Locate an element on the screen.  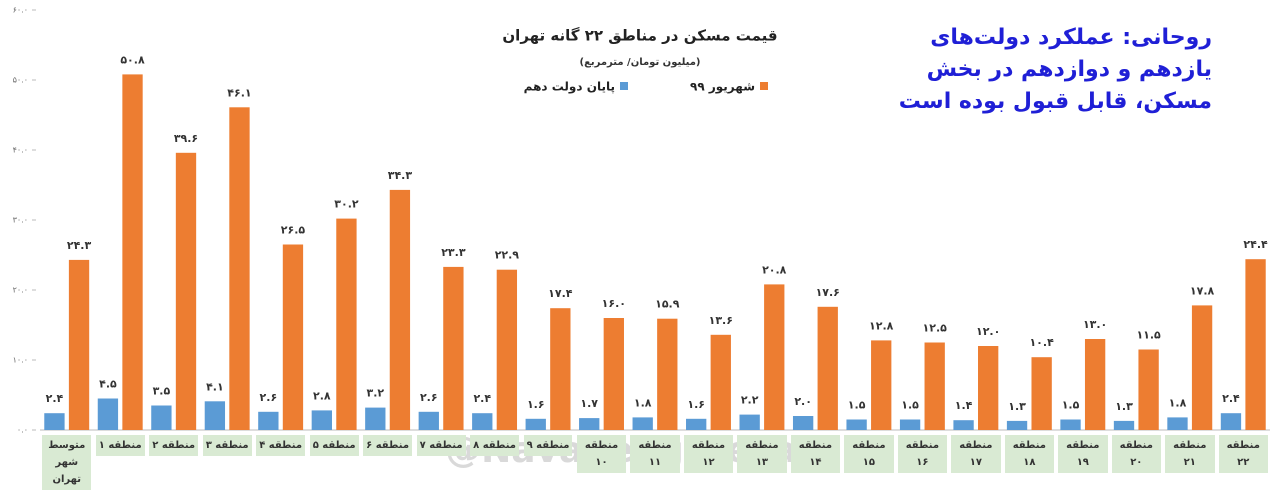
annotation: روحانی: عملکرد دولت‌های is located at coordinates (1071, 37).